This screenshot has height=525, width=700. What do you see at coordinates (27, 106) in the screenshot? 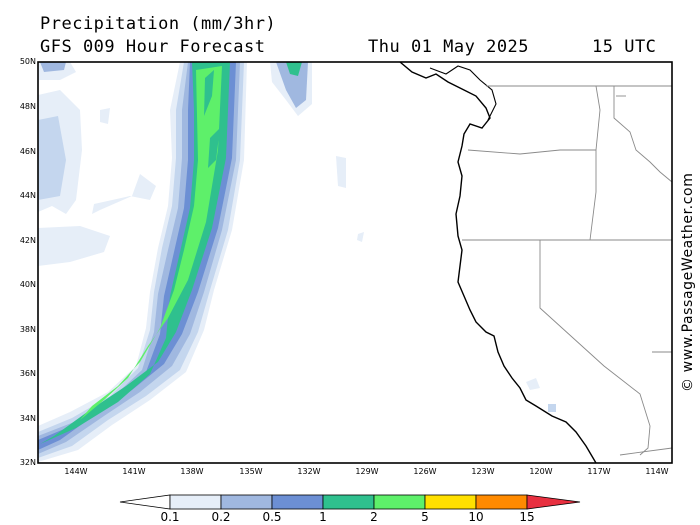
I see `lat-label-48n: 48N` at bounding box center [27, 106].